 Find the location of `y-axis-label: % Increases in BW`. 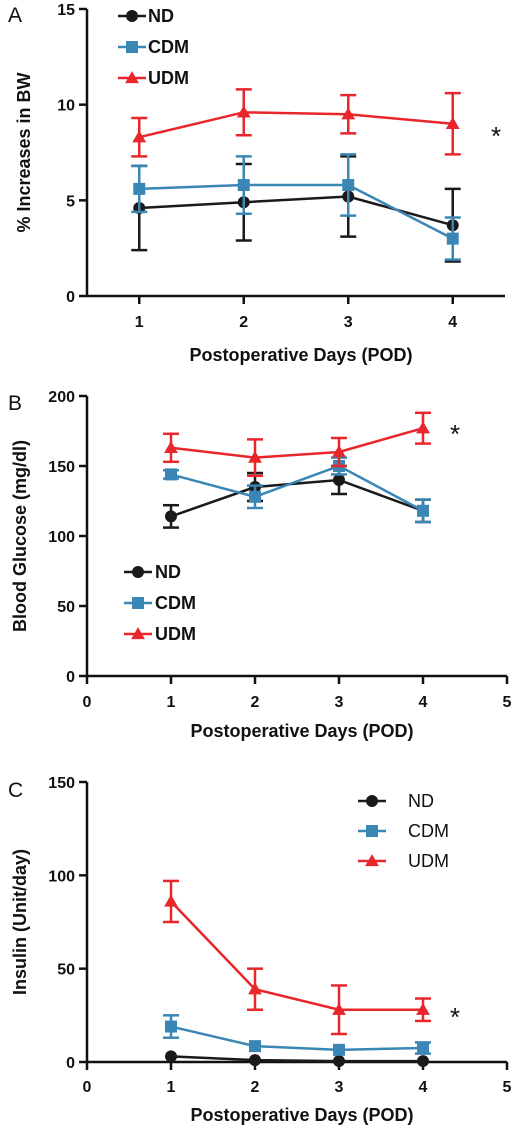

y-axis-label: % Increases in BW is located at coordinates (24, 152).